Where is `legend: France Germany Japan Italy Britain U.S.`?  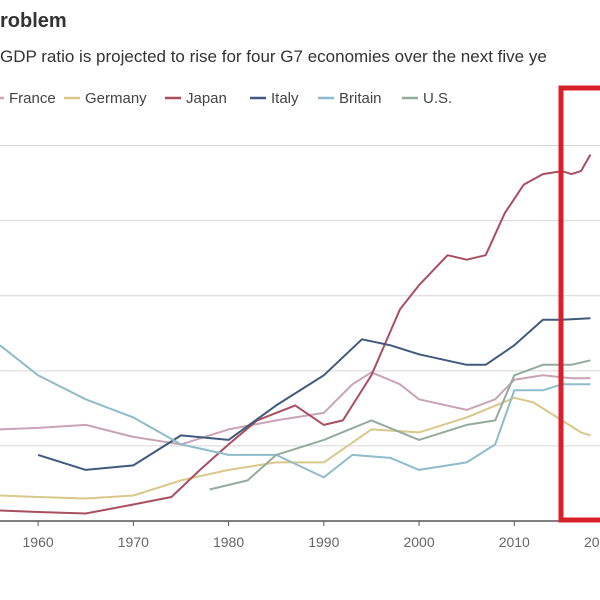 legend: France Germany Japan Italy Britain U.S. is located at coordinates (226, 98).